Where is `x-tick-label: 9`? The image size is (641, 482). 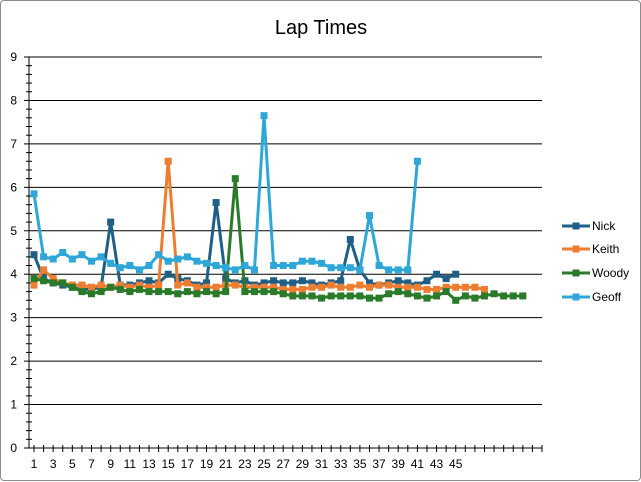 x-tick-label: 9 is located at coordinates (110, 464).